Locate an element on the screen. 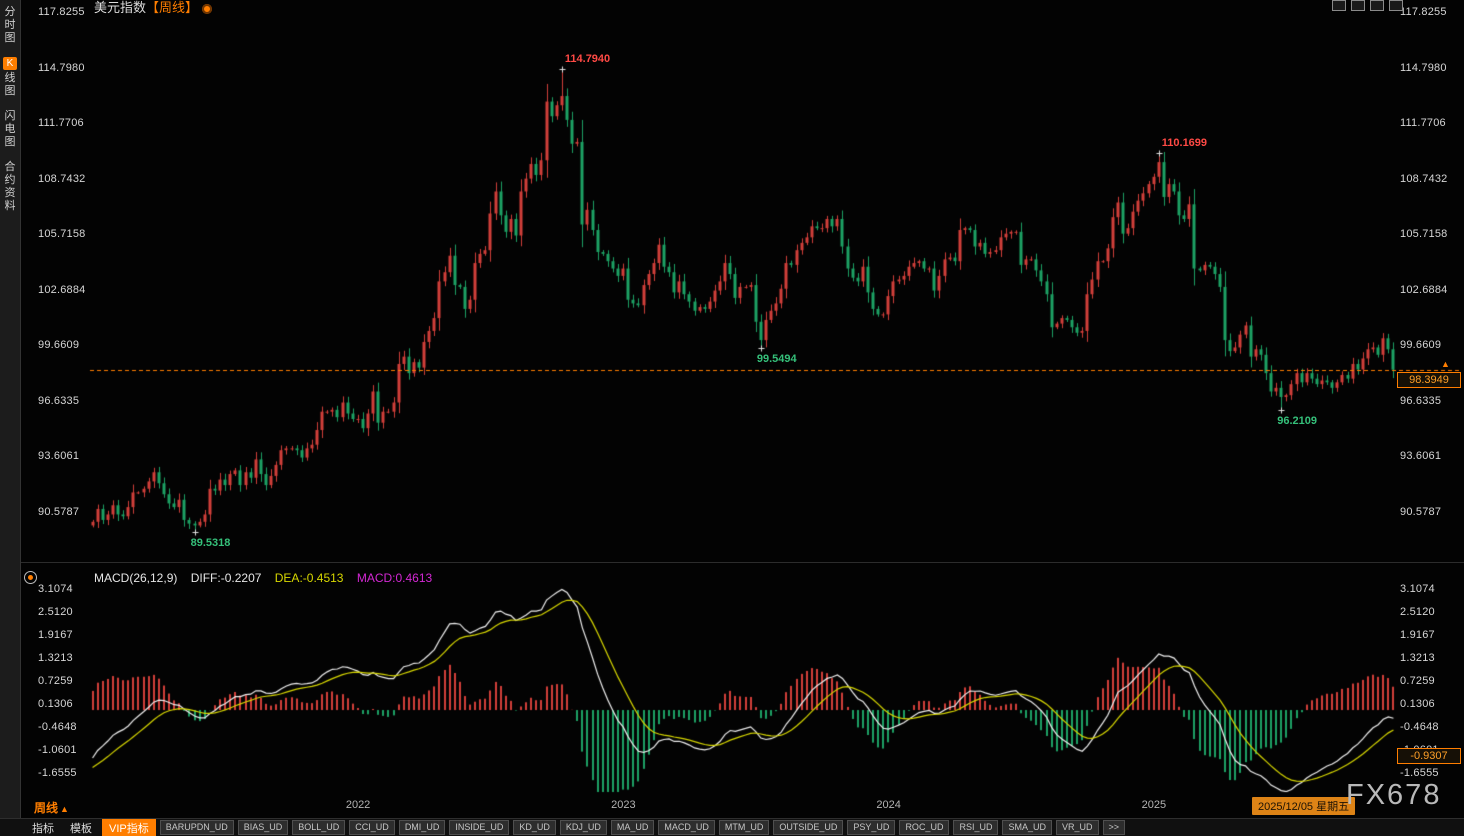 The image size is (1464, 836). macd-diff-value: DIFF:-0.2207 is located at coordinates (226, 578).